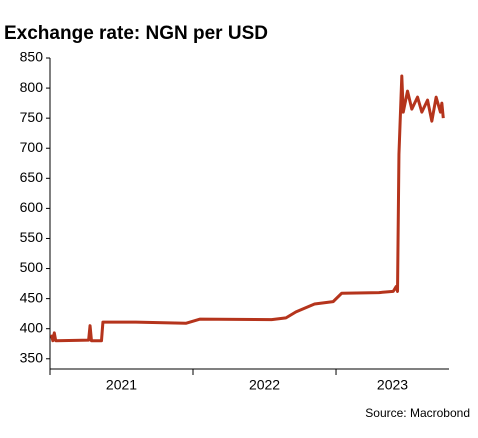 The width and height of the screenshot is (478, 438). What do you see at coordinates (417, 413) in the screenshot?
I see `source-note: Source: Macrobond` at bounding box center [417, 413].